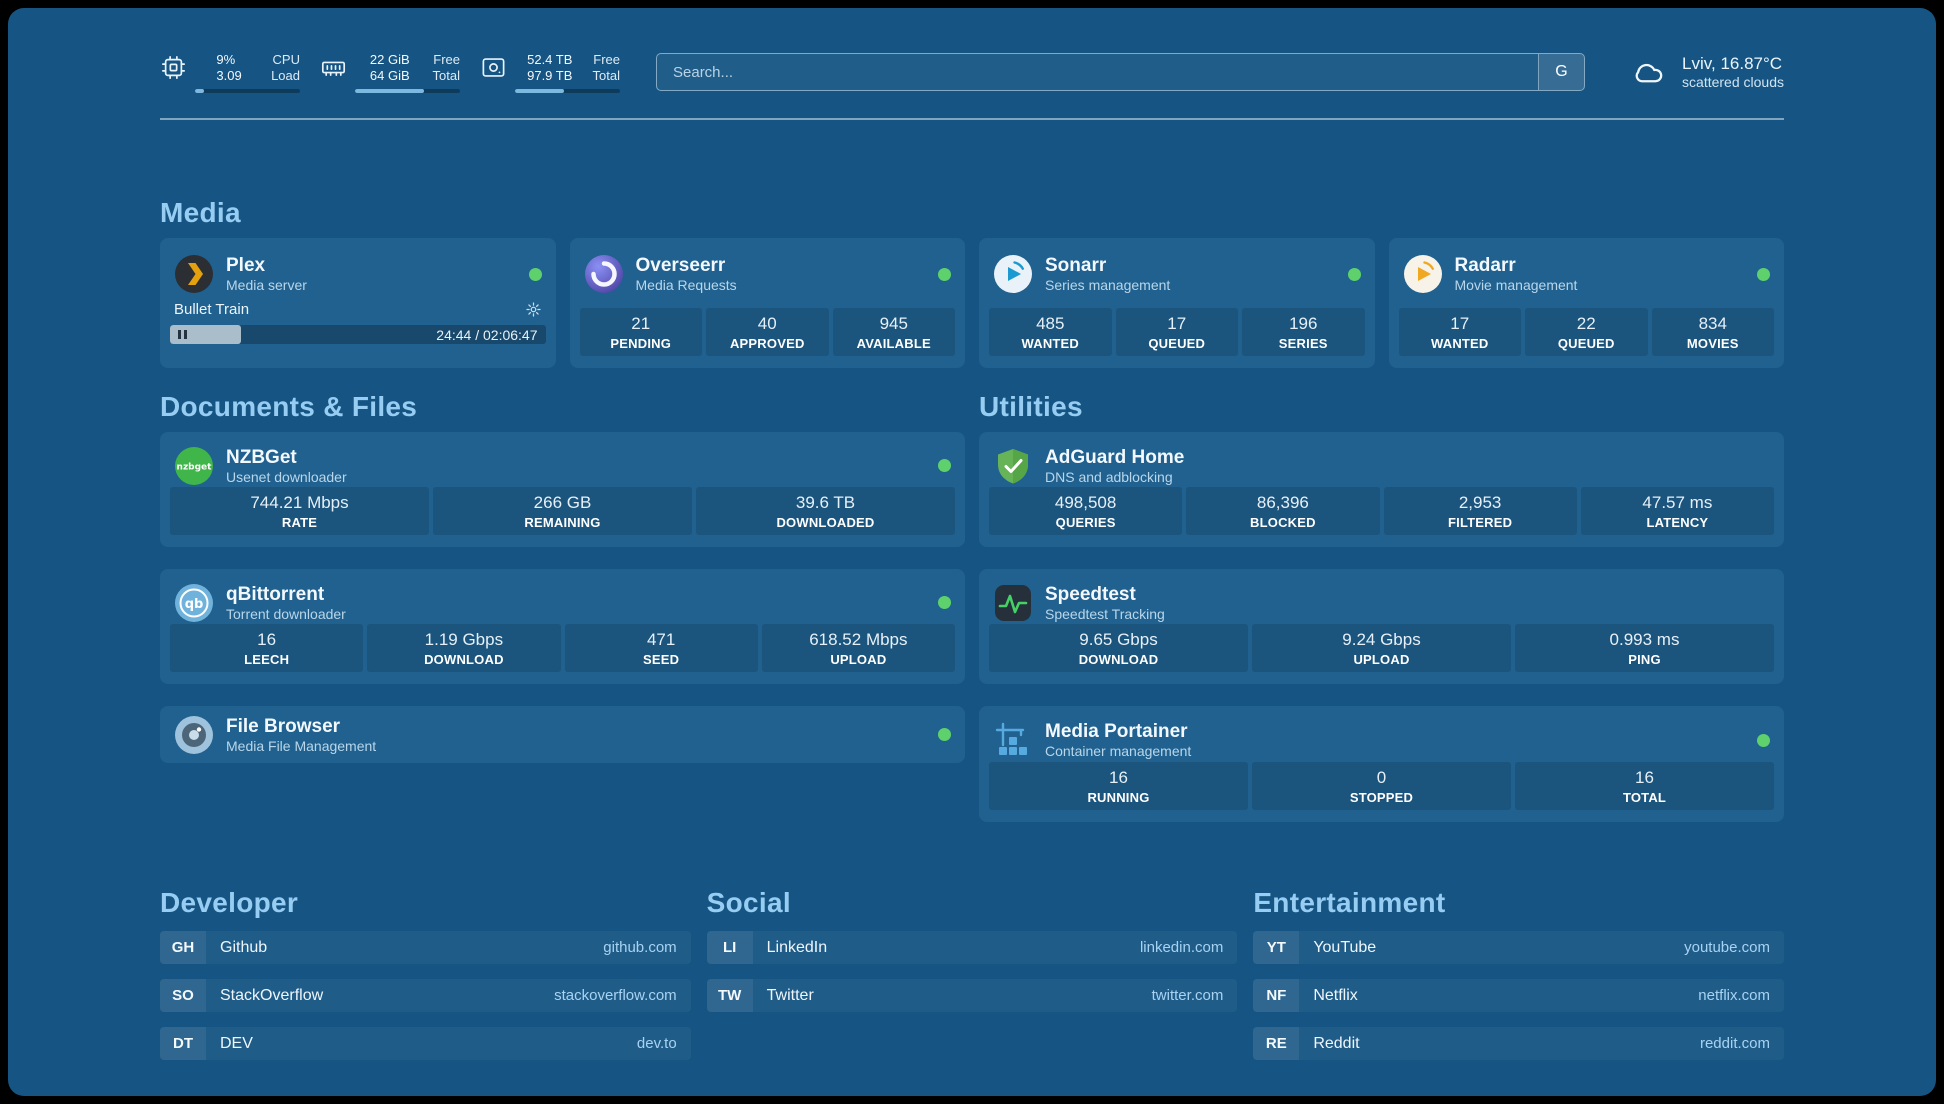  Describe the element at coordinates (1031, 406) in the screenshot. I see `section-title-utilities: Utilities` at that location.